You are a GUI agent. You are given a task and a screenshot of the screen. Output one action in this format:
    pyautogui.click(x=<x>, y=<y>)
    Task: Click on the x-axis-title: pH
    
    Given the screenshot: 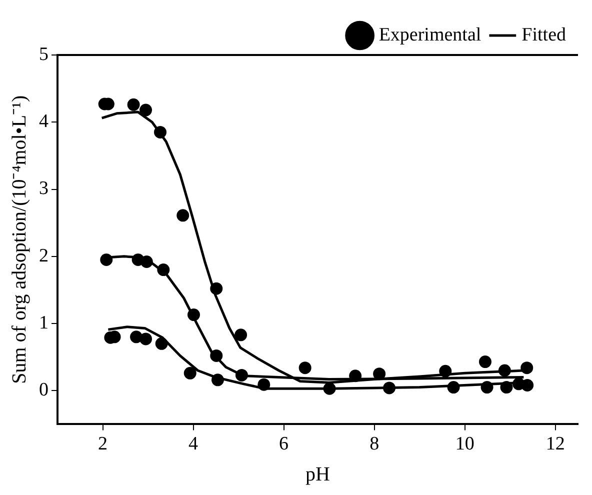 What is the action you would take?
    pyautogui.click(x=318, y=474)
    